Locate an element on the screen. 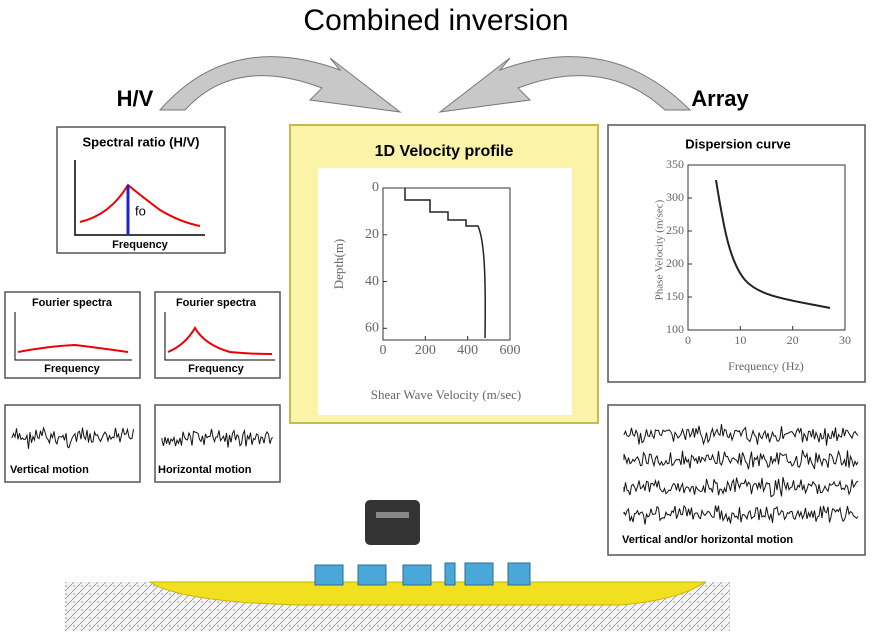  ticks: 0 10 20 30 100 150 200 250 300 350 is located at coordinates (758, 252).